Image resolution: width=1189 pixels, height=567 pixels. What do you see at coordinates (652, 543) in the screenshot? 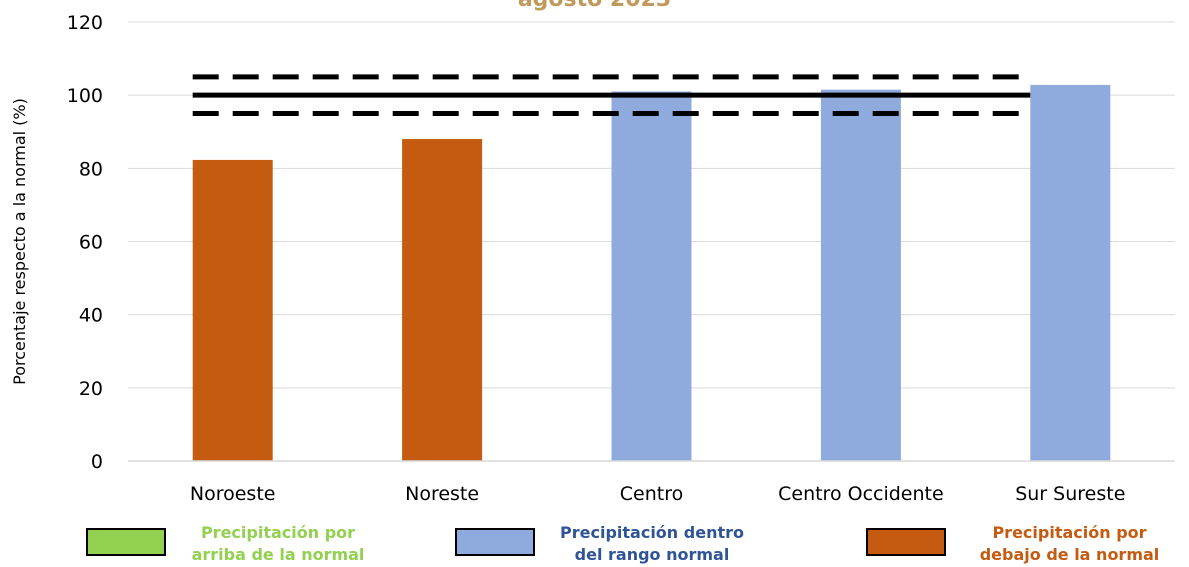
I see `legend-label-normal-range: Precipitación dentro del rango normal` at bounding box center [652, 543].